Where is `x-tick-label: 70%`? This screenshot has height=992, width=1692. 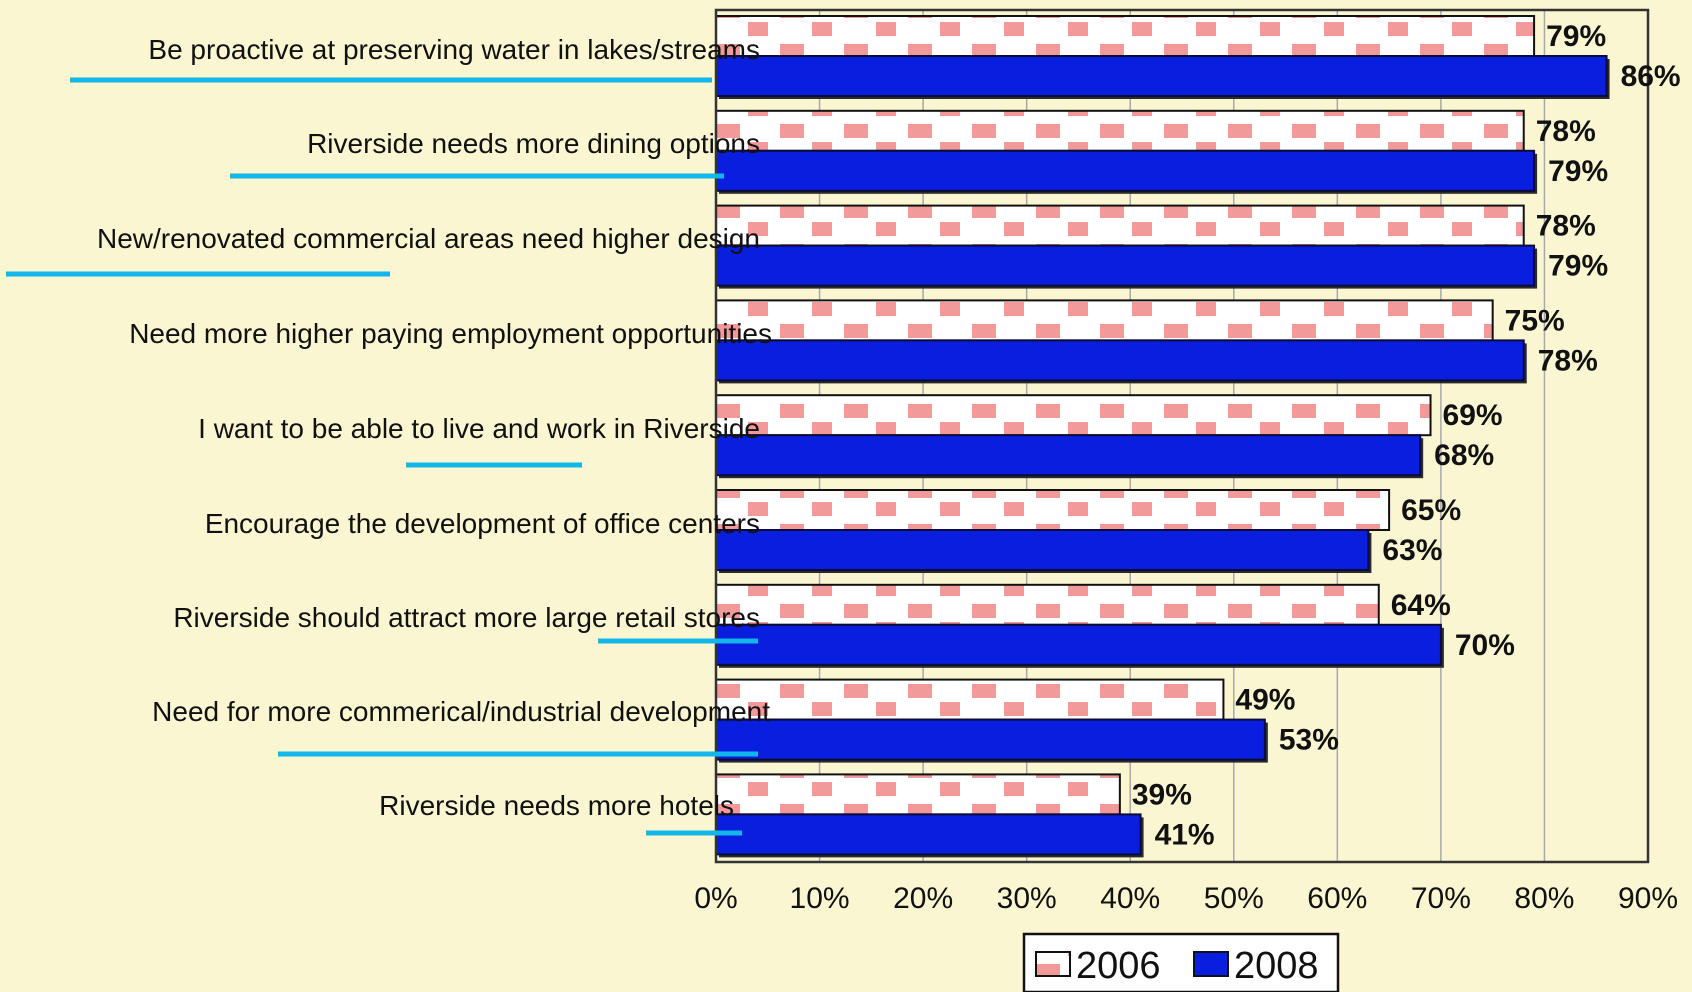
x-tick-label: 70% is located at coordinates (1441, 898).